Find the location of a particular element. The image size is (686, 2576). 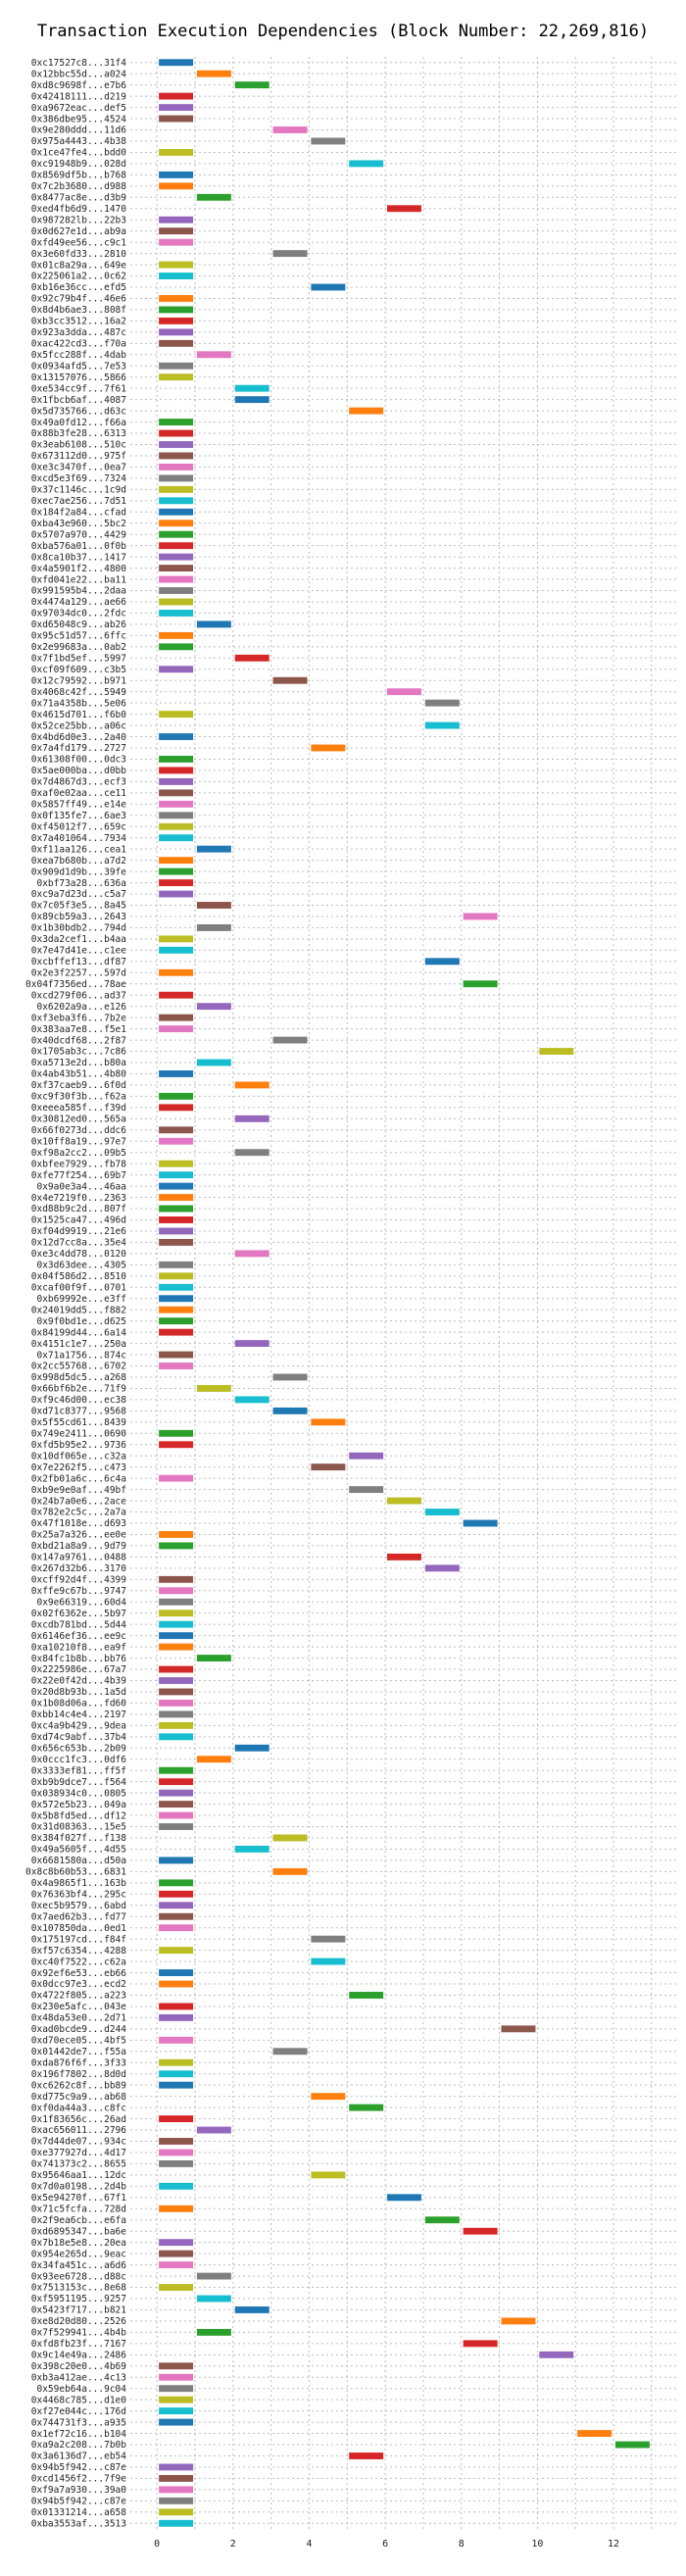

tx-label: 0xba3553af...3513 is located at coordinates (78, 2523).